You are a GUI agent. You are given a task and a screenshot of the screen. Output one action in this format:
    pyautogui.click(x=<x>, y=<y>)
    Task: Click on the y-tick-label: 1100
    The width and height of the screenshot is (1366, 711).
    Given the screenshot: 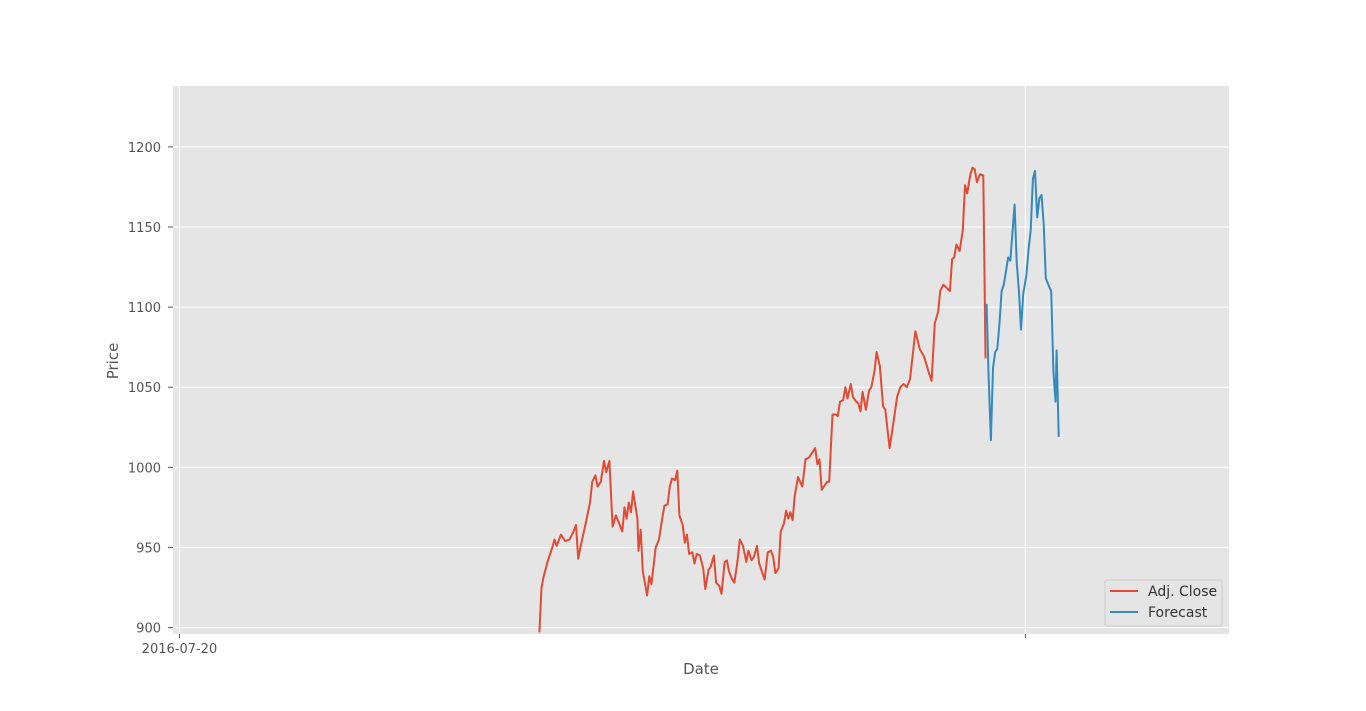 What is the action you would take?
    pyautogui.click(x=144, y=308)
    